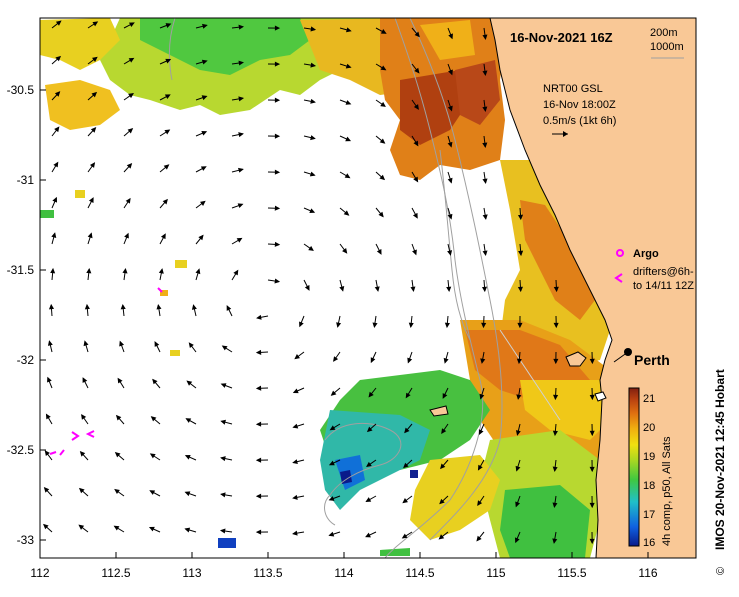 This screenshot has height=597, width=739. Describe the element at coordinates (634, 467) in the screenshot. I see `colorbar` at that location.